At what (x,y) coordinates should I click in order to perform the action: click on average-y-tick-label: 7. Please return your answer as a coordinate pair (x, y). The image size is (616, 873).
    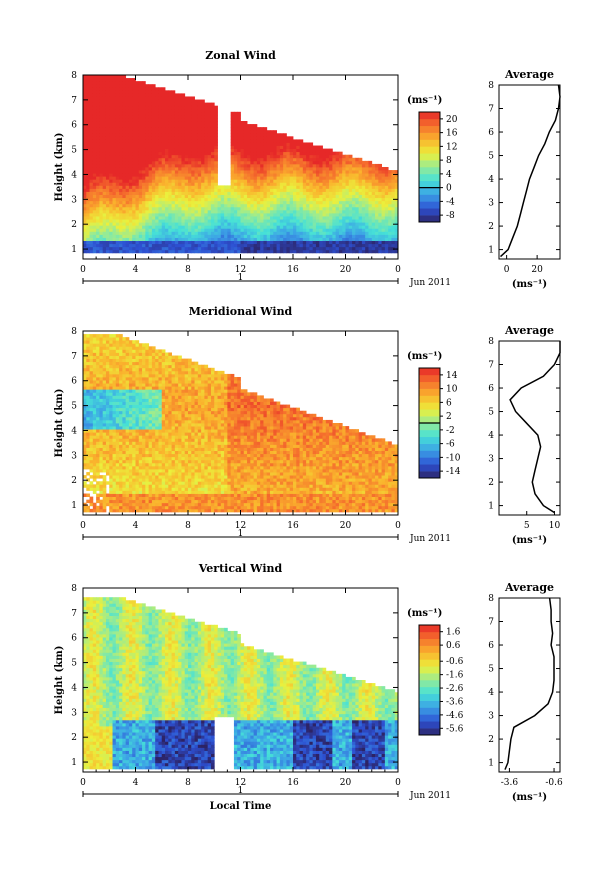
    Looking at the image, I should click on (491, 110).